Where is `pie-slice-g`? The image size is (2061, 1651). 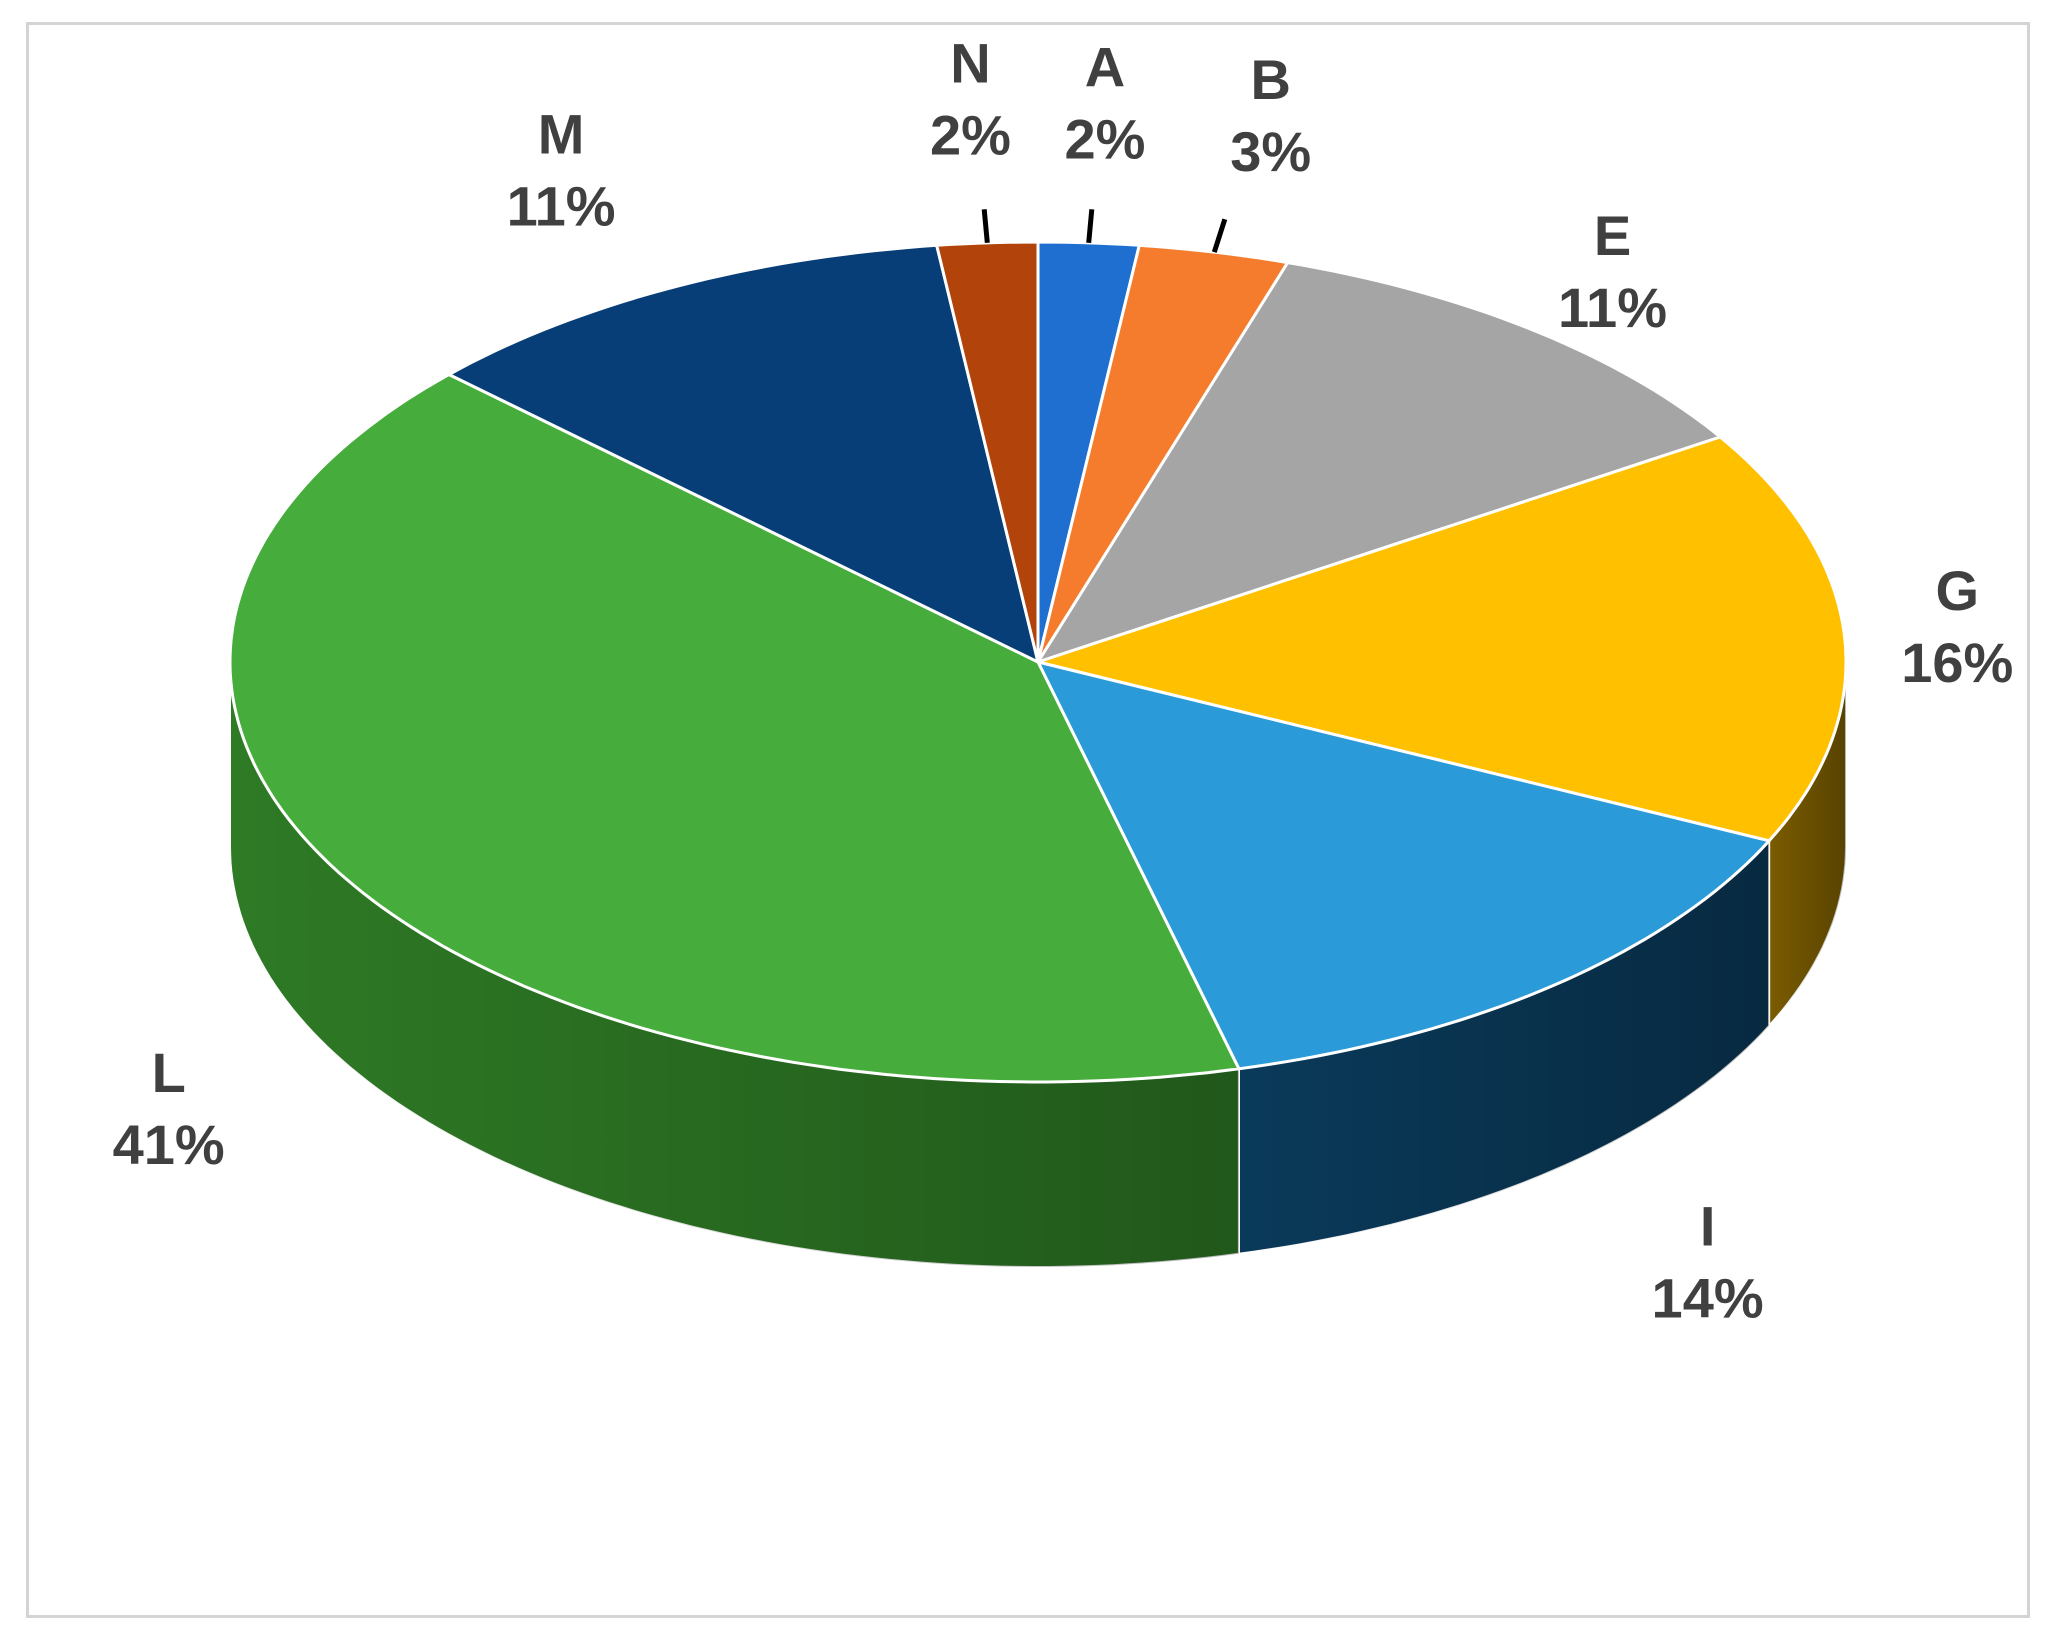
pie-slice-g is located at coordinates (1442, 639).